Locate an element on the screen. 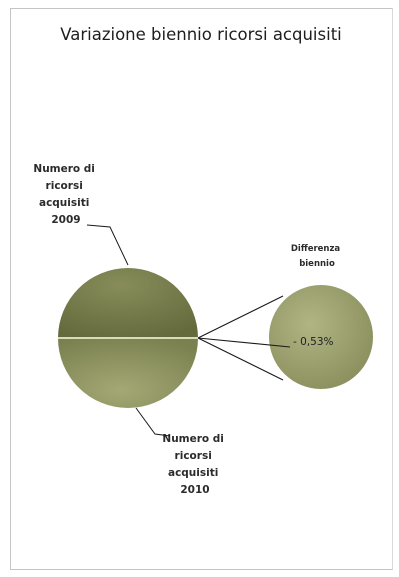 The height and width of the screenshot is (577, 399). label-difference-line-2: biennio is located at coordinates (317, 264).